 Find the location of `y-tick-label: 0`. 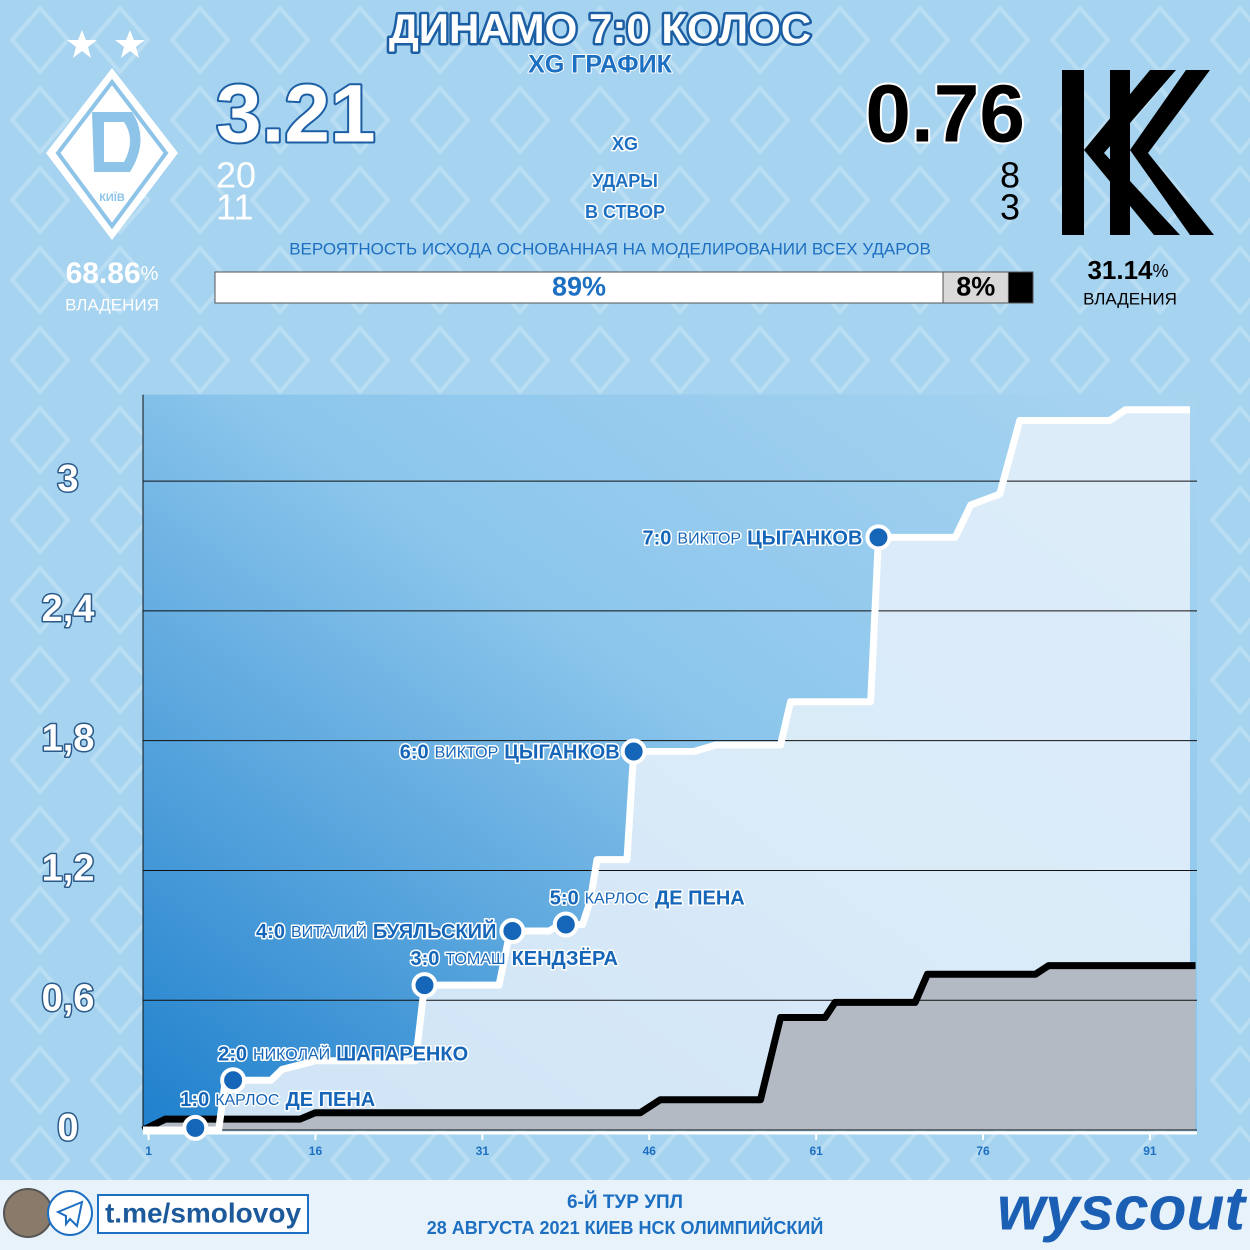

y-tick-label: 0 is located at coordinates (67, 1128).